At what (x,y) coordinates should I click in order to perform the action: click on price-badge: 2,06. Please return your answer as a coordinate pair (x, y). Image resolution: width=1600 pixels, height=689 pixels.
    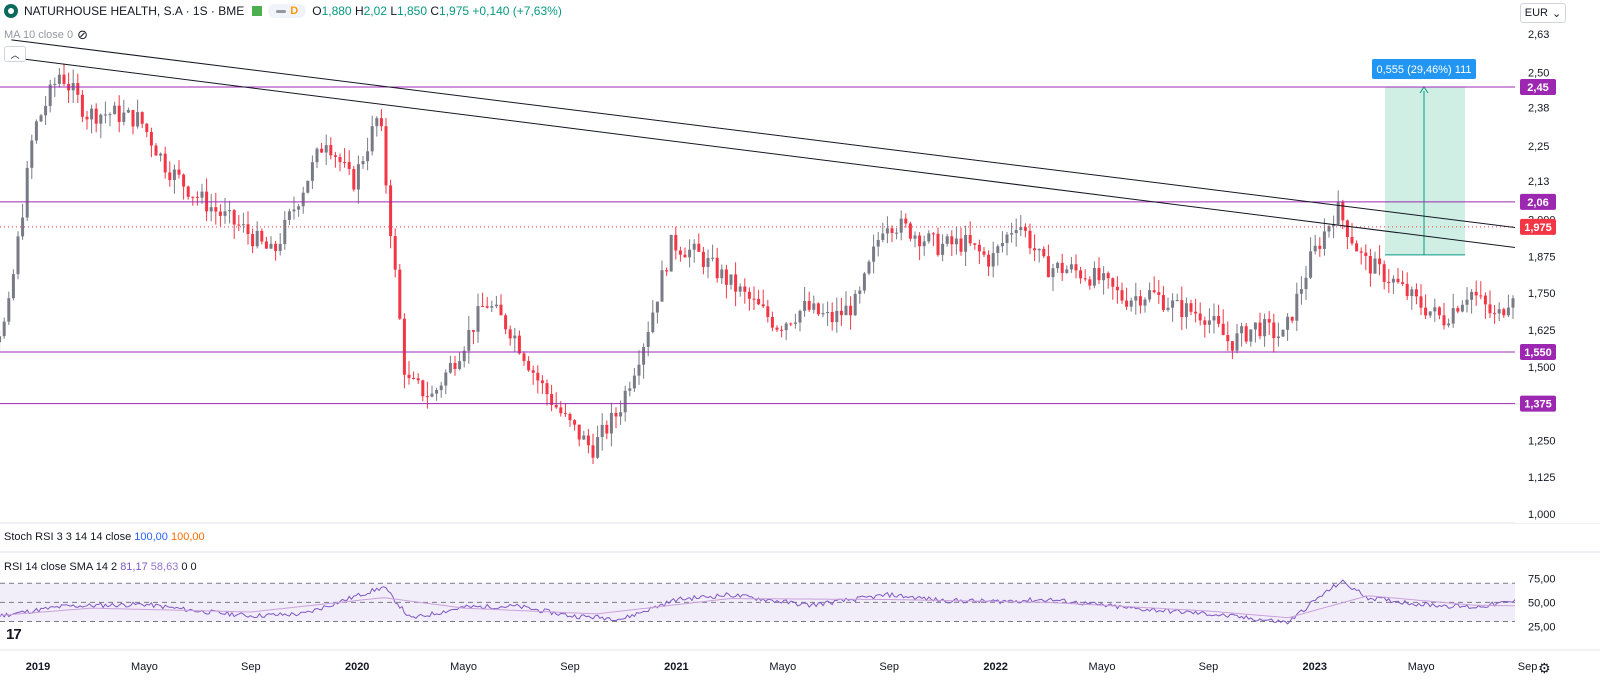
    Looking at the image, I should click on (1538, 201).